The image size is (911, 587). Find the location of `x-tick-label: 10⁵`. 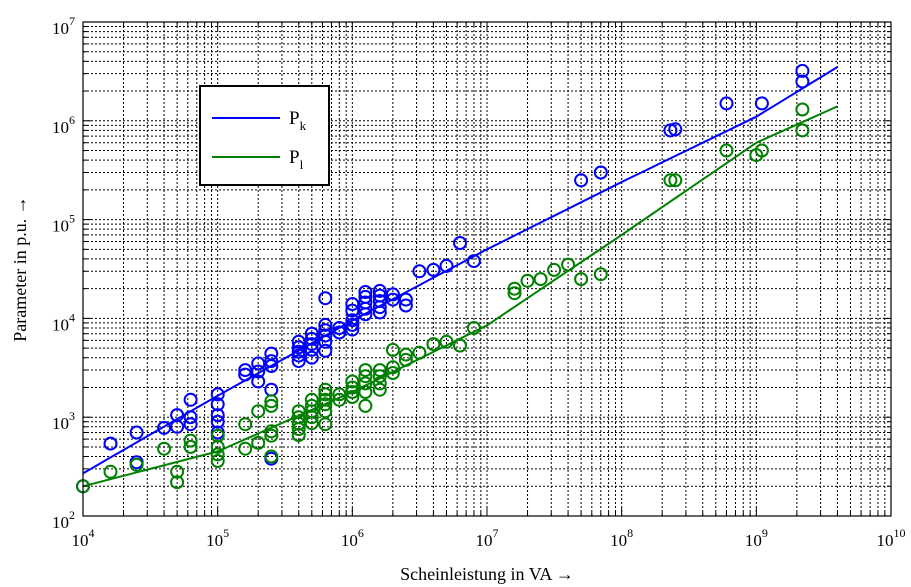

x-tick-label: 10⁵ is located at coordinates (217, 538).